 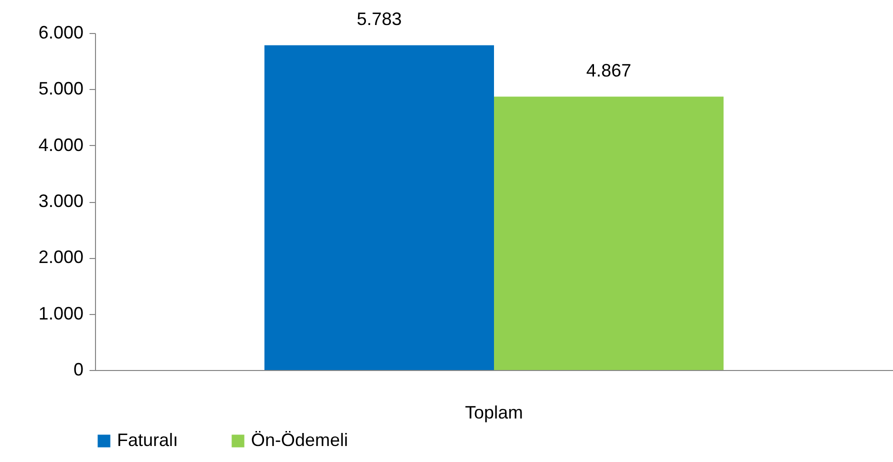 What do you see at coordinates (61, 144) in the screenshot?
I see `y-tick-label: 4.000` at bounding box center [61, 144].